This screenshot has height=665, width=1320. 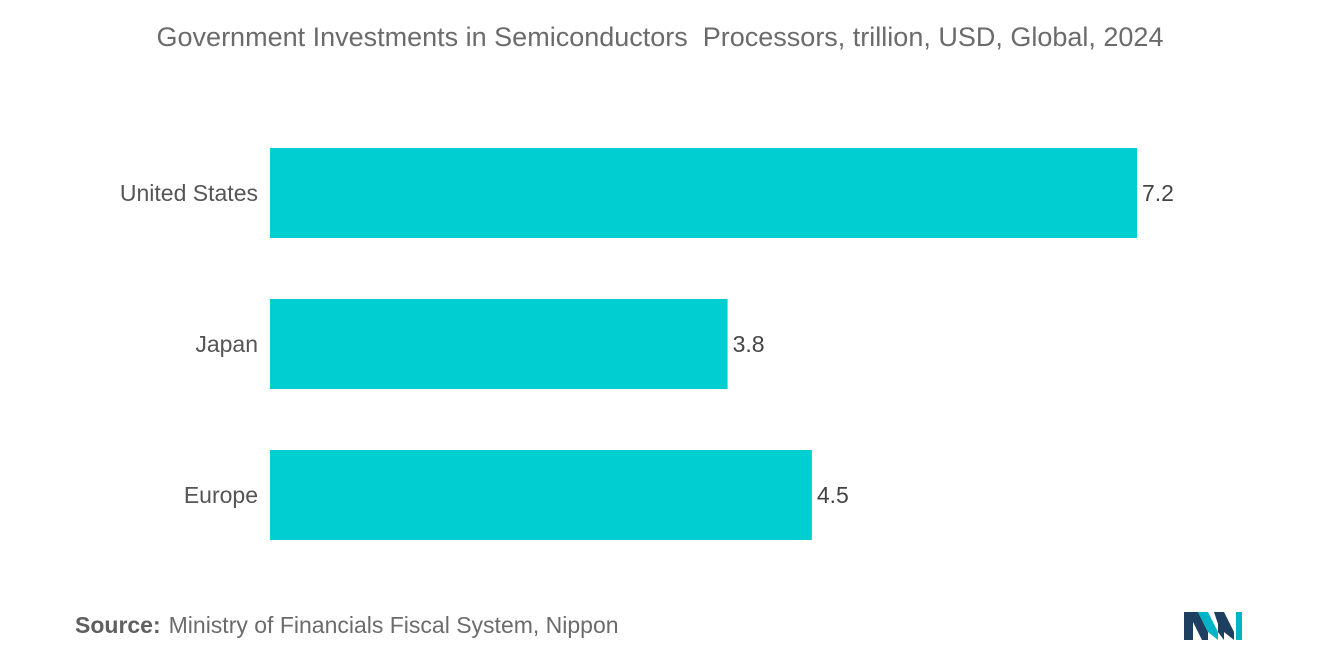 What do you see at coordinates (1158, 193) in the screenshot?
I see `data-label: 7.2` at bounding box center [1158, 193].